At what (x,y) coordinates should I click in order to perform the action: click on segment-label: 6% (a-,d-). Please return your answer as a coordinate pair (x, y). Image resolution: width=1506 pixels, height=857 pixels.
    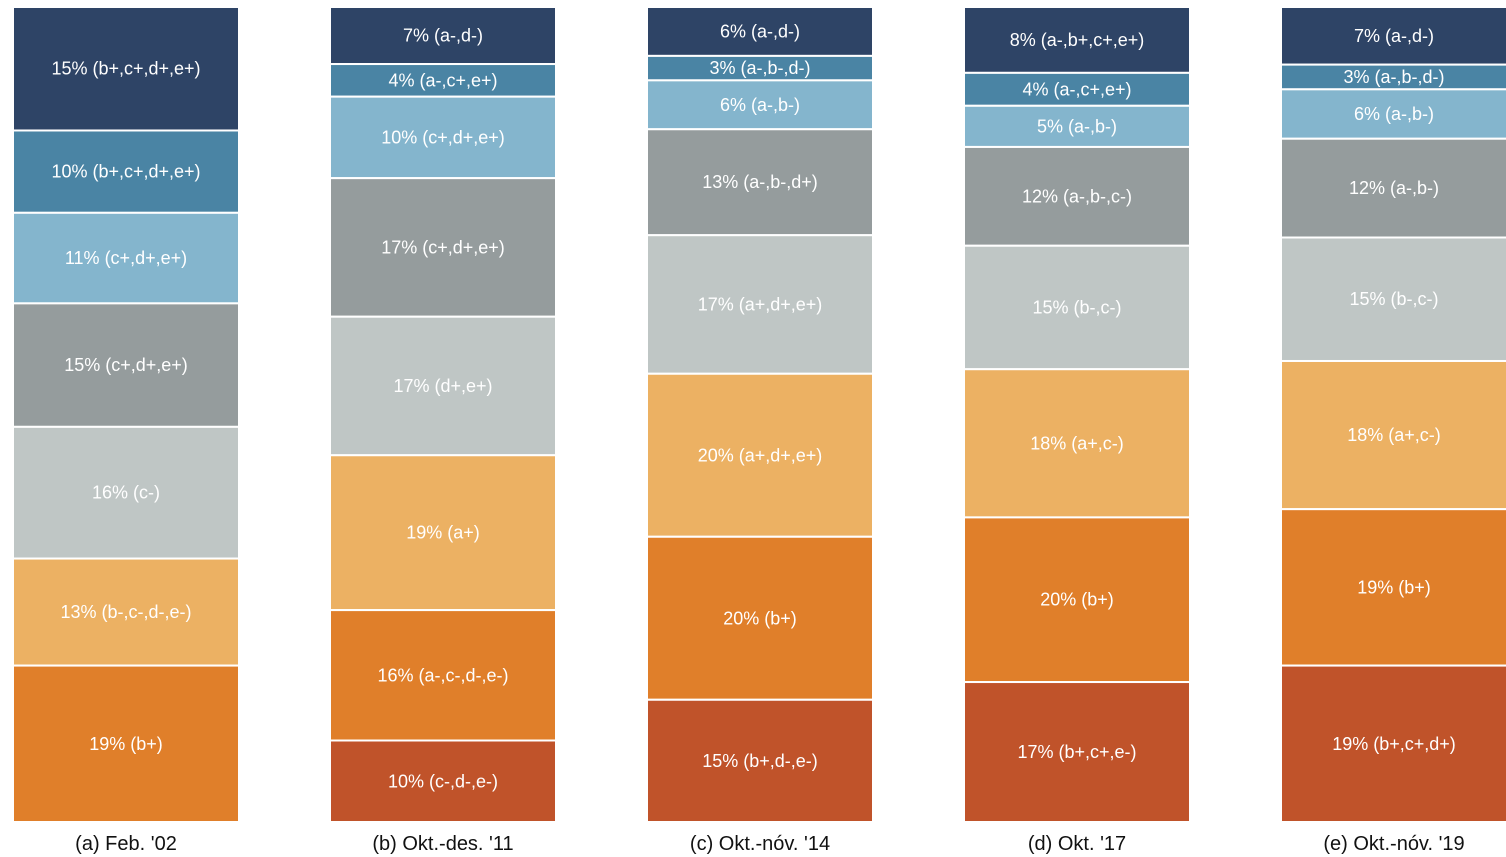
    Looking at the image, I should click on (760, 31).